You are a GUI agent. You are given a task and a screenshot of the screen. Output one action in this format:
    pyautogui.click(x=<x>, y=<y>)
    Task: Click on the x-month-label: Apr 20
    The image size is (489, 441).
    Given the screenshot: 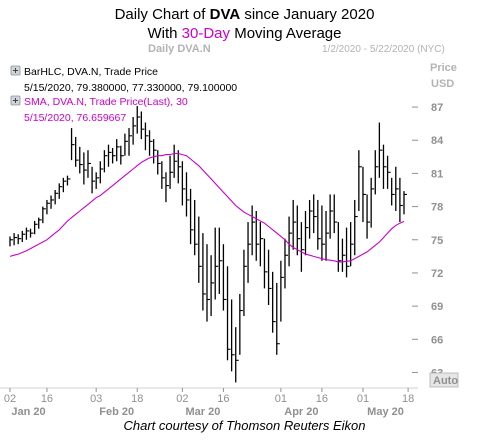 What is the action you would take?
    pyautogui.click(x=301, y=412)
    